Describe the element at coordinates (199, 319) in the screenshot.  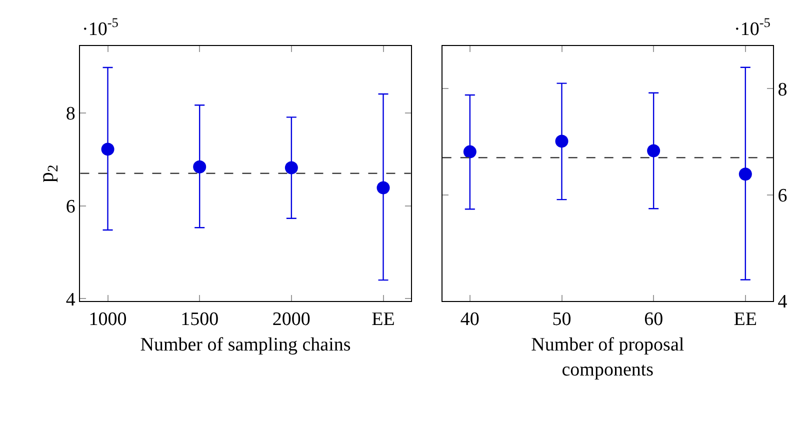
I see `x-tick-label: 1500` at that location.